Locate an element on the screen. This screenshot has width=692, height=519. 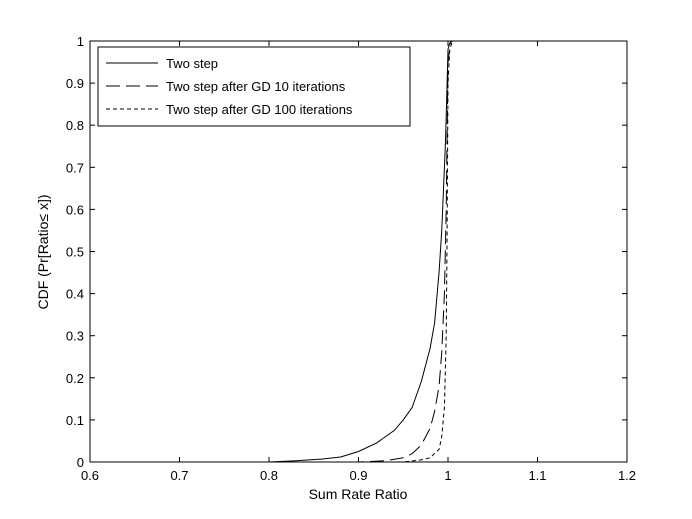
x-tick-label: 0.7 is located at coordinates (179, 475).